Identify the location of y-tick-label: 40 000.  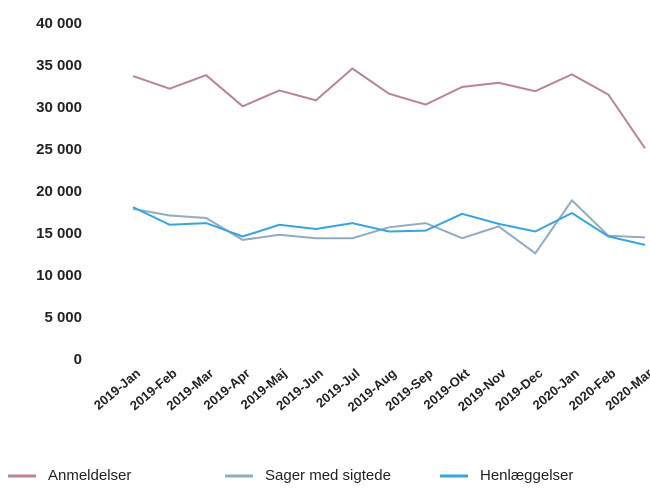
(59, 23).